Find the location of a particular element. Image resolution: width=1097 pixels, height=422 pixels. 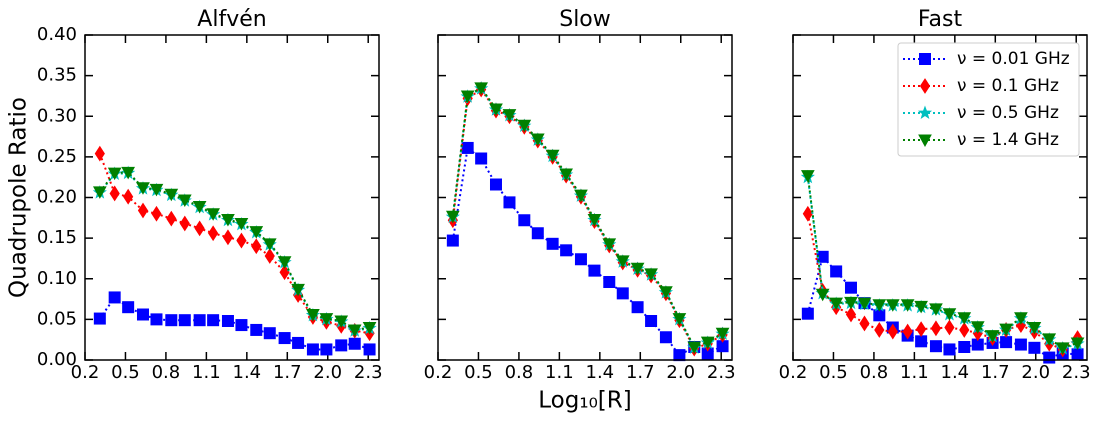

x-tick-label: 0.8 is located at coordinates (519, 372).